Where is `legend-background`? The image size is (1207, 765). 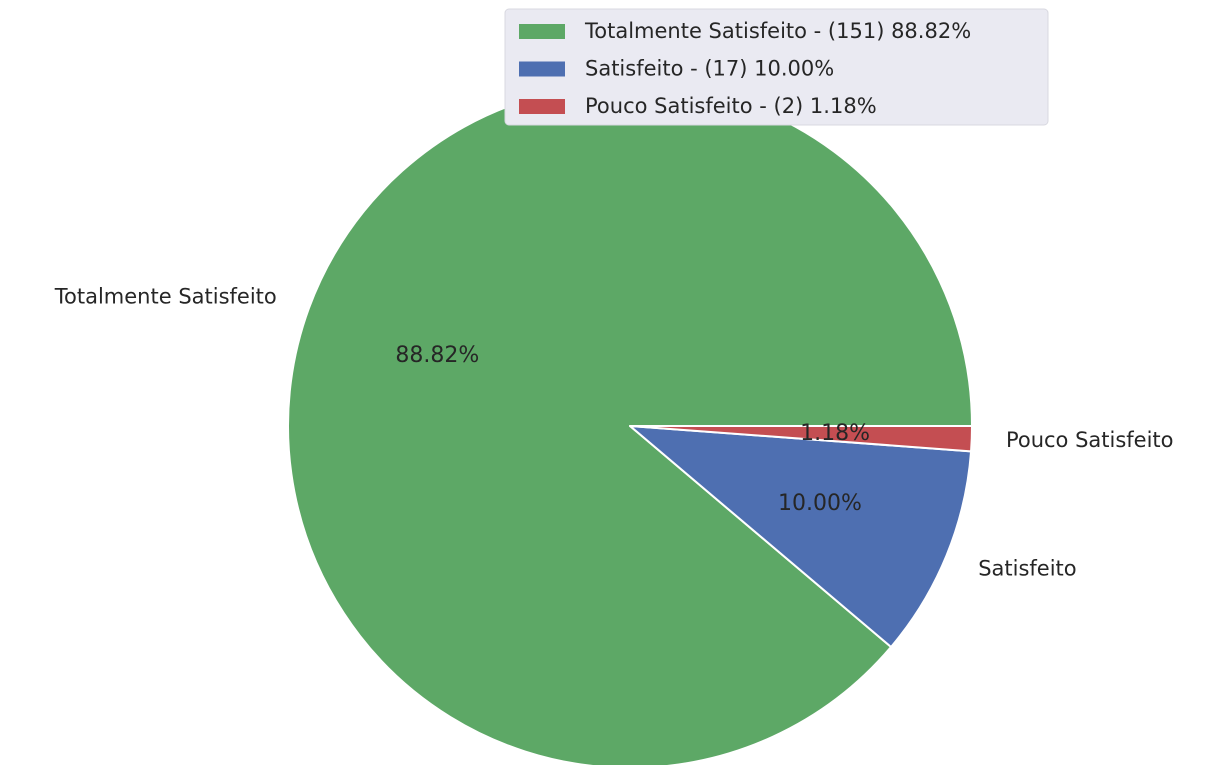
legend-background is located at coordinates (776, 67).